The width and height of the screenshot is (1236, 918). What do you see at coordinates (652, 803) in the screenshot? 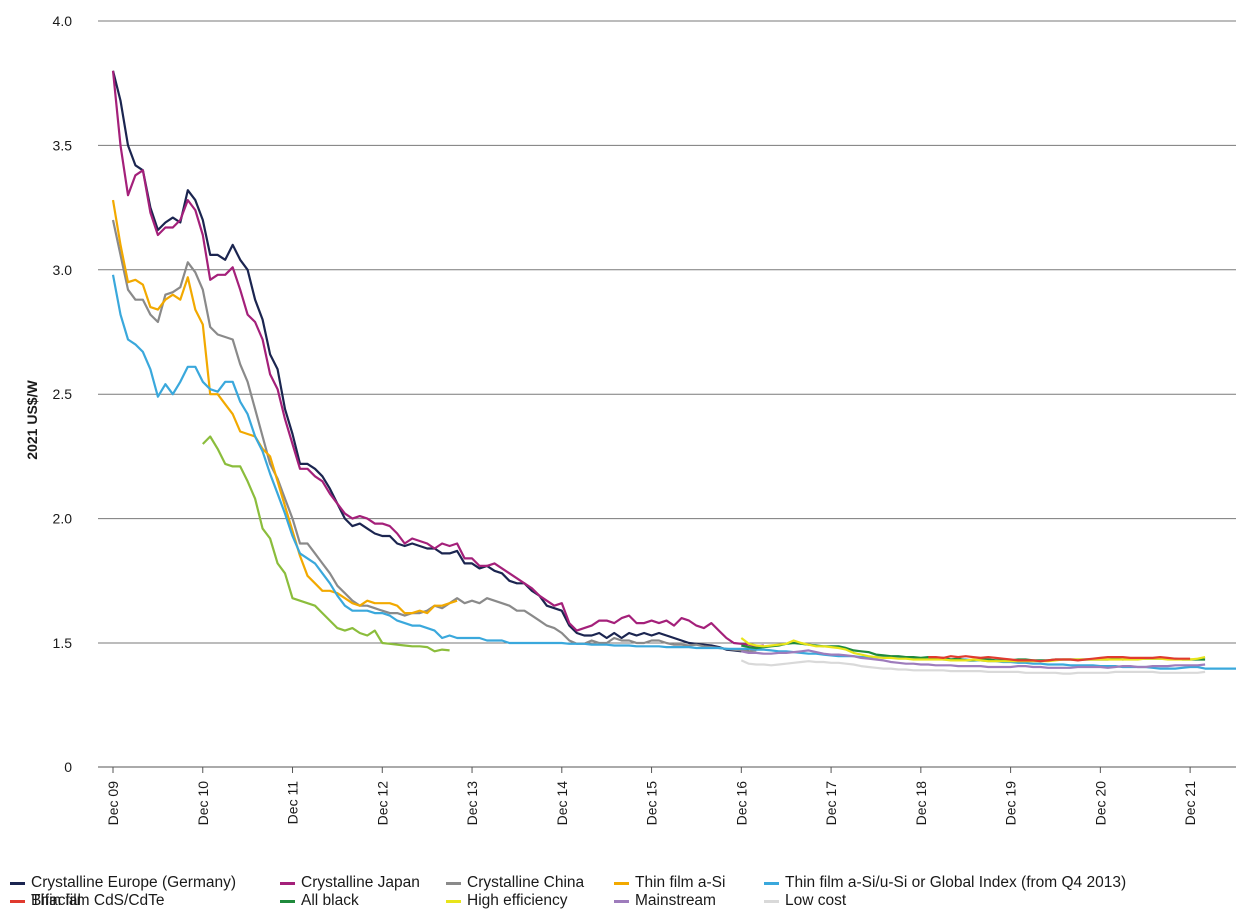
I see `x-tick-label: Dec 15` at bounding box center [652, 803].